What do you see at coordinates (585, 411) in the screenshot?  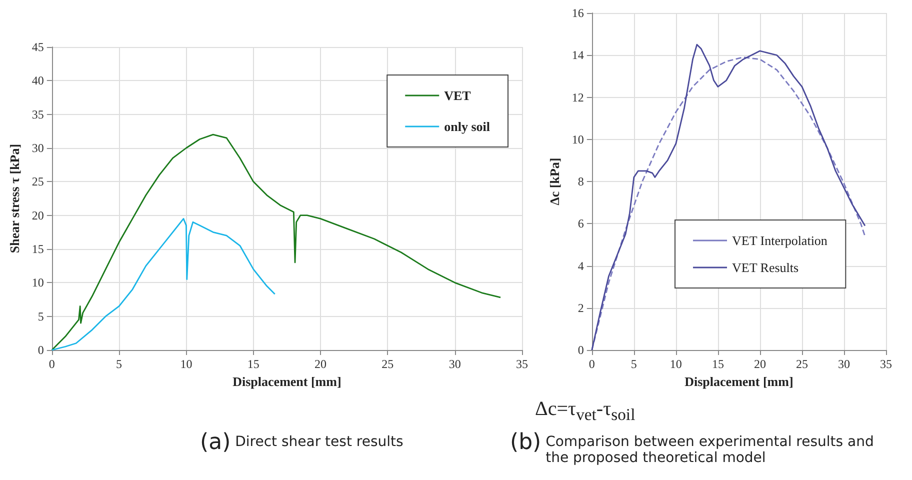 I see `text: Δc=τ$_{vet}$-τ$_{soil}$` at bounding box center [585, 411].